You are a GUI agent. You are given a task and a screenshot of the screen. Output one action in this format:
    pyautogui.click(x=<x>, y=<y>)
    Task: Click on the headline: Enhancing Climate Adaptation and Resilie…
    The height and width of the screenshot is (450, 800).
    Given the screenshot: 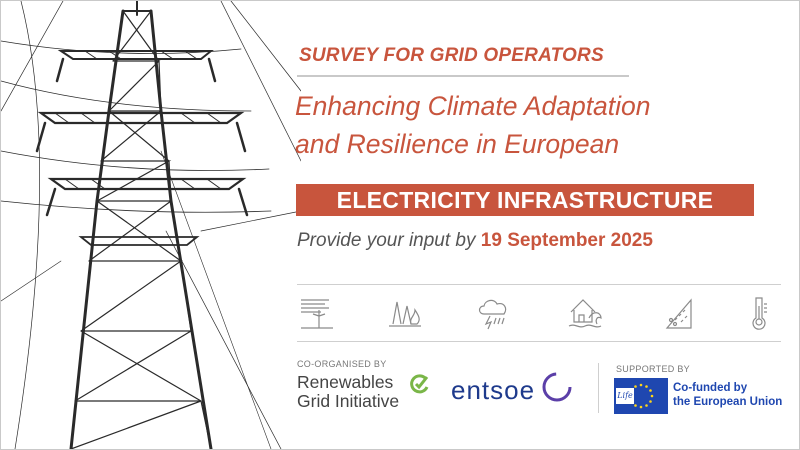 What is the action you would take?
    pyautogui.click(x=535, y=125)
    